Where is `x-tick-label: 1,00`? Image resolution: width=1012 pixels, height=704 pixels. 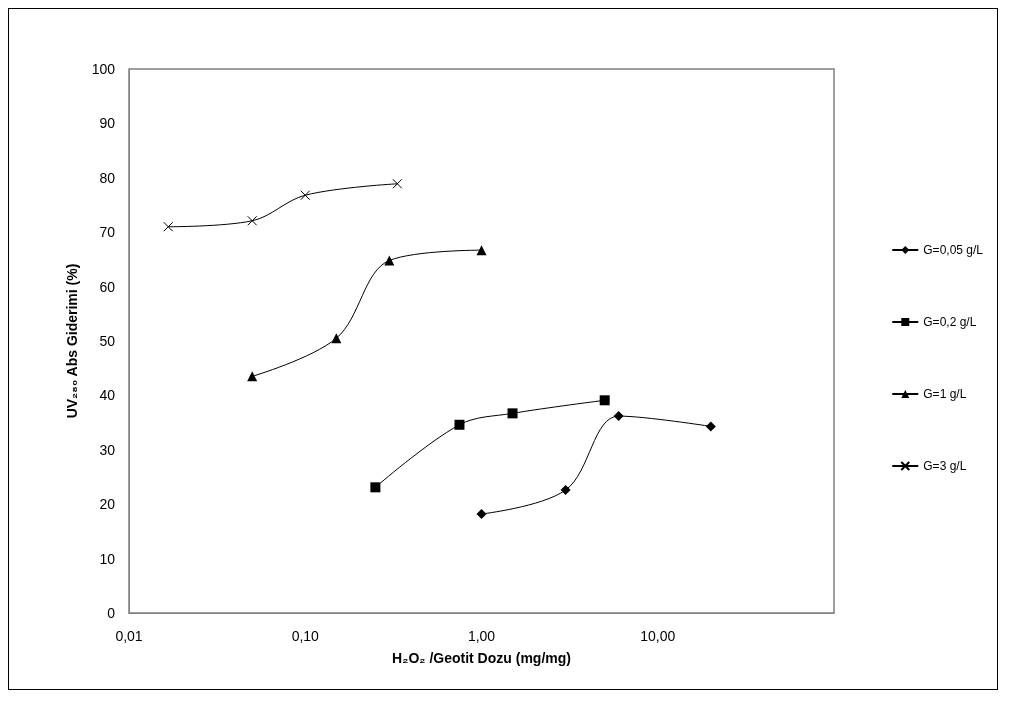
x-tick-label: 1,00 is located at coordinates (481, 636).